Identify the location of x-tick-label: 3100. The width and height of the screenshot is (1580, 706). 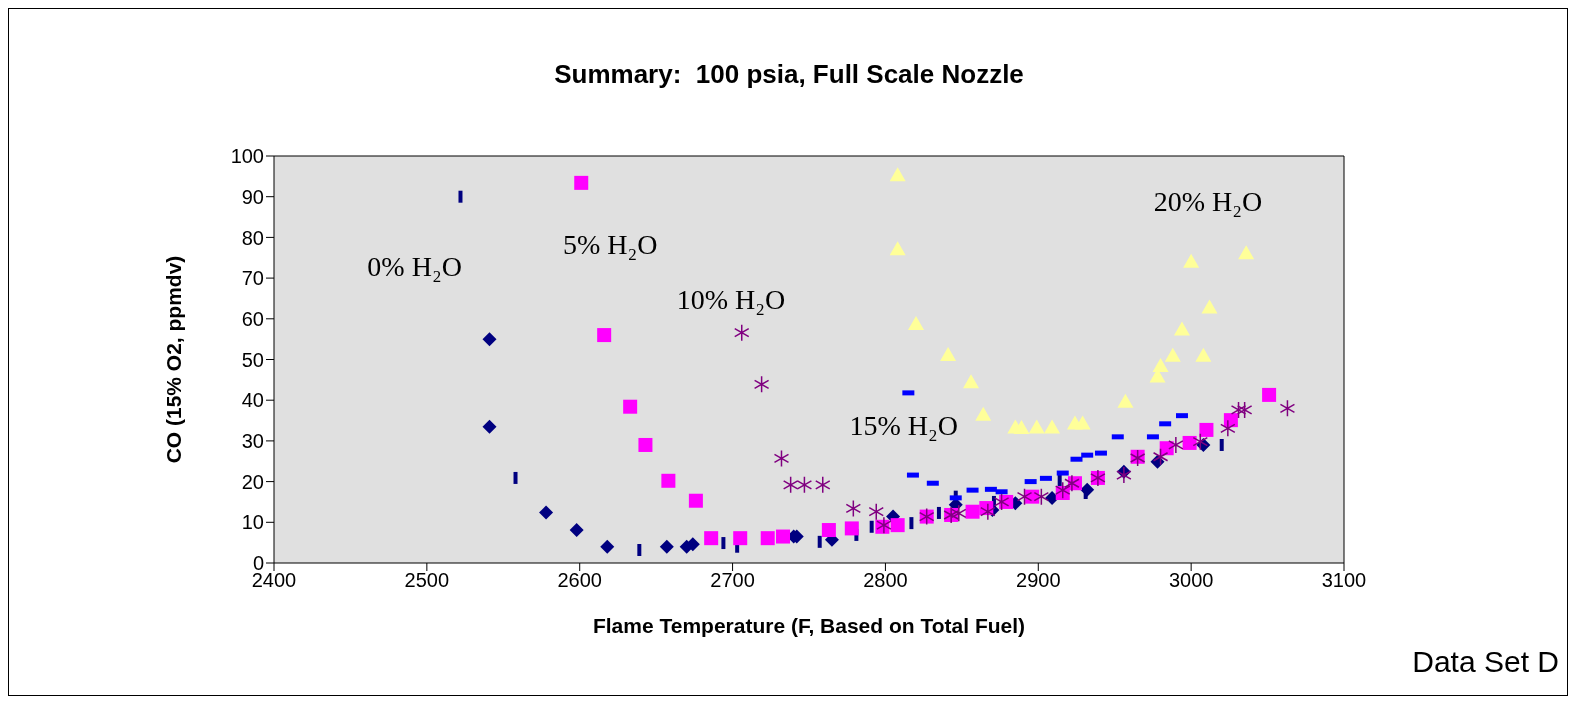
(1344, 580).